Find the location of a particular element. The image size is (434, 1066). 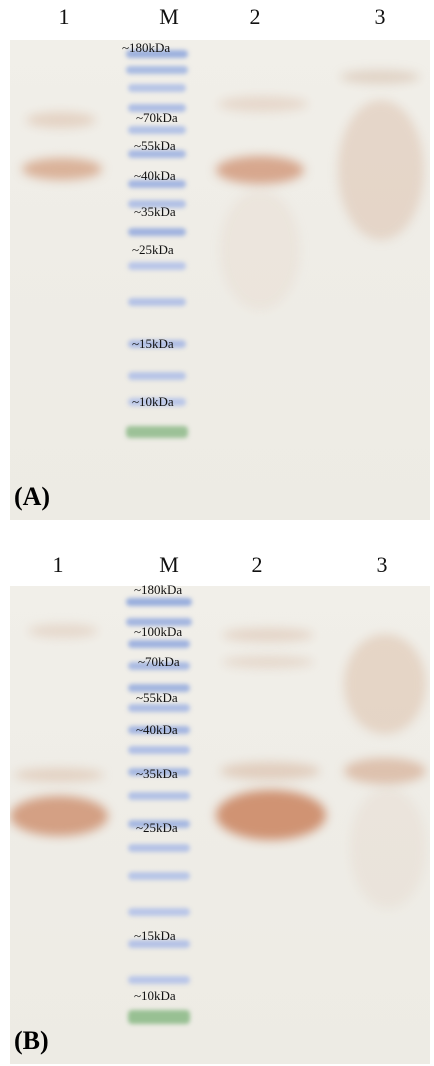

panel-label-a: (A) is located at coordinates (32, 496).